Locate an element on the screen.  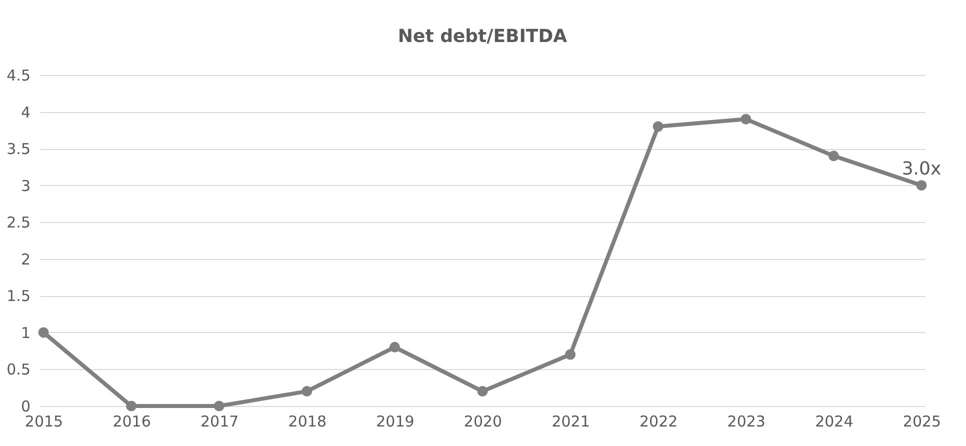
x-tick-label: 2023 is located at coordinates (746, 421).